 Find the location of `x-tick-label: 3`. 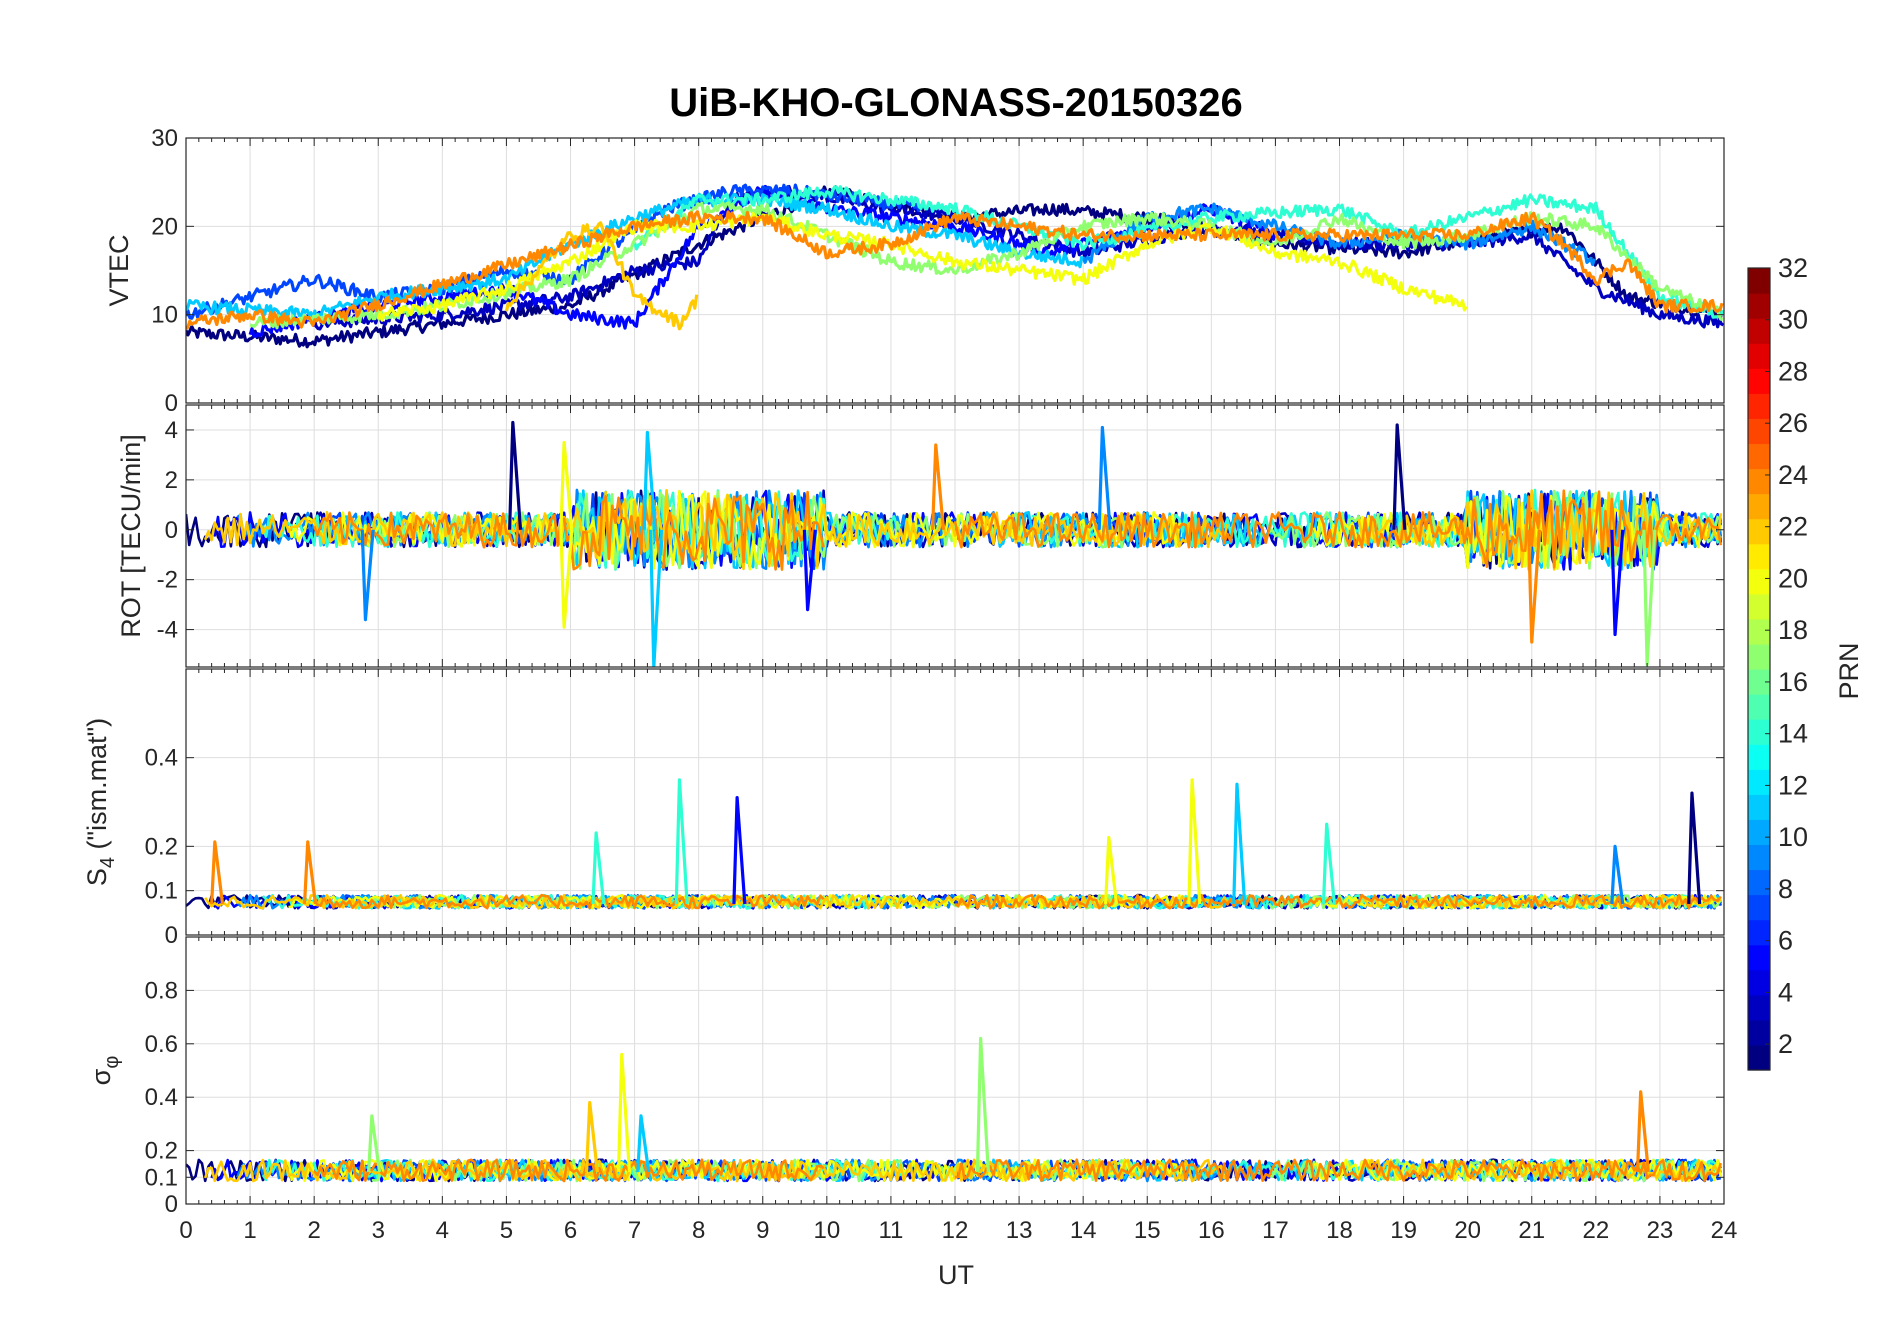

x-tick-label: 3 is located at coordinates (378, 1230).